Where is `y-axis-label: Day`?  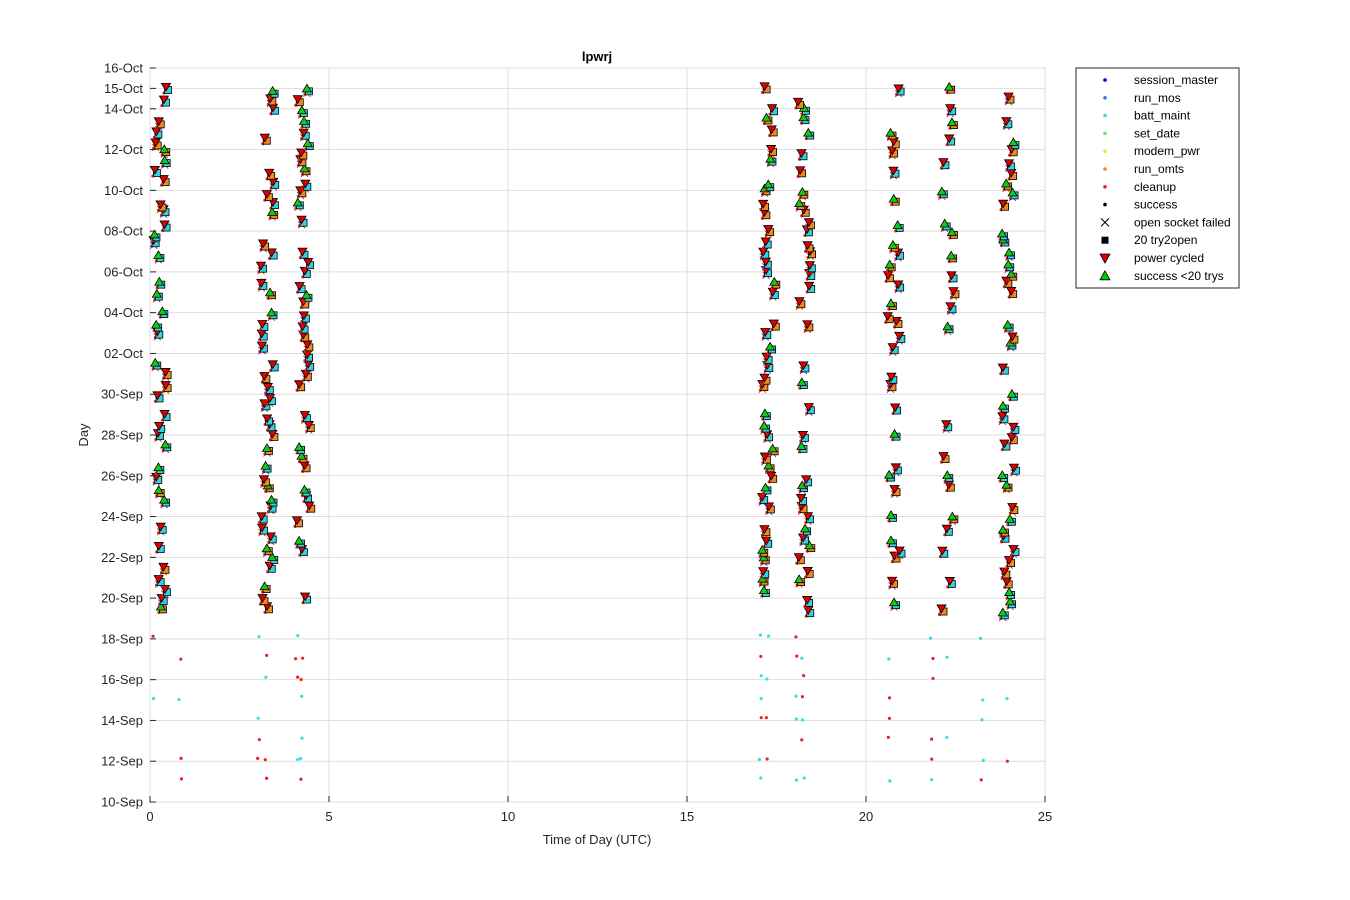 y-axis-label: Day is located at coordinates (83, 435).